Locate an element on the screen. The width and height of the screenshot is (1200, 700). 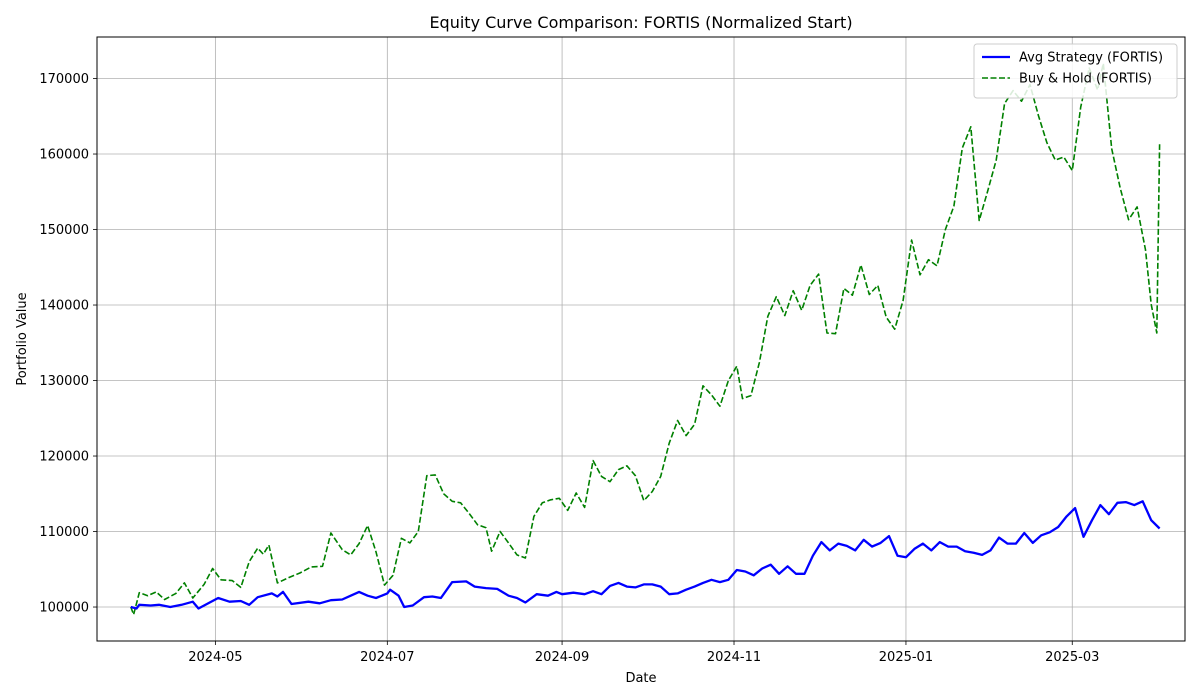
x-tick-label: 2024-11 is located at coordinates (734, 657).